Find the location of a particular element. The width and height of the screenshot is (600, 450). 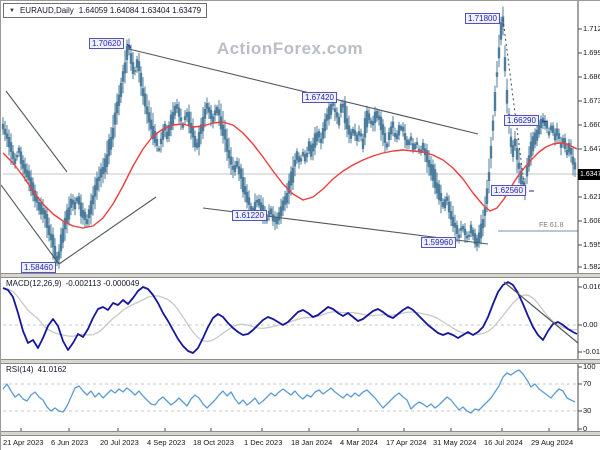

swing-price-label: 1.71800 is located at coordinates (482, 18).